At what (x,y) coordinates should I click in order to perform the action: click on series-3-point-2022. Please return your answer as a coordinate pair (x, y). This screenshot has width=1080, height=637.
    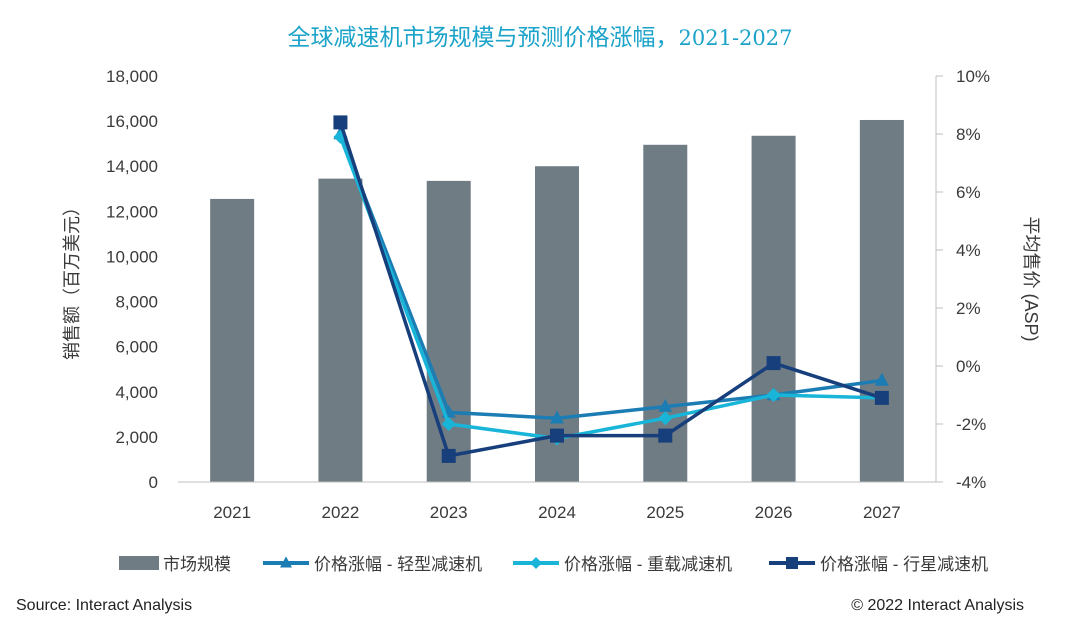
    Looking at the image, I should click on (340, 122).